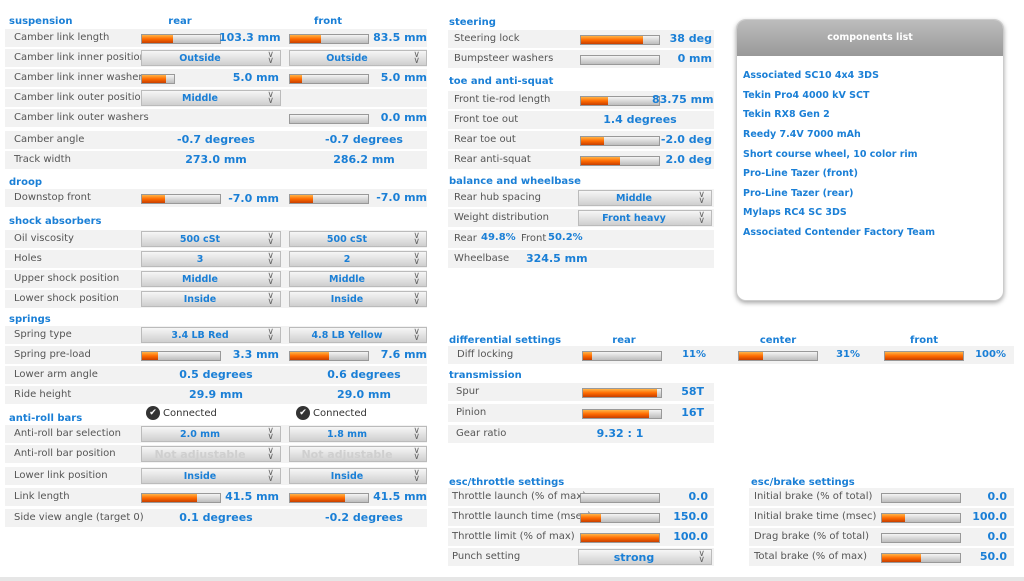 The image size is (1024, 581). Describe the element at coordinates (42, 159) in the screenshot. I see `label: Track width` at that location.